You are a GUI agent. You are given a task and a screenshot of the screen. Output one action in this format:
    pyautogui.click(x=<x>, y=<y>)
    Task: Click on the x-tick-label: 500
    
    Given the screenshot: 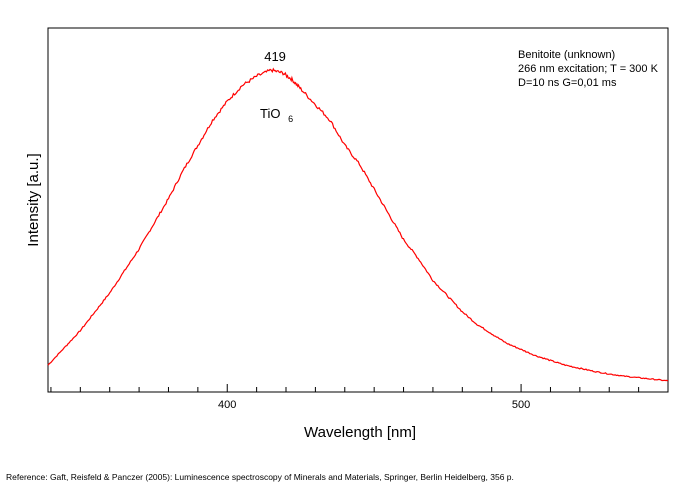 What is the action you would take?
    pyautogui.click(x=521, y=405)
    